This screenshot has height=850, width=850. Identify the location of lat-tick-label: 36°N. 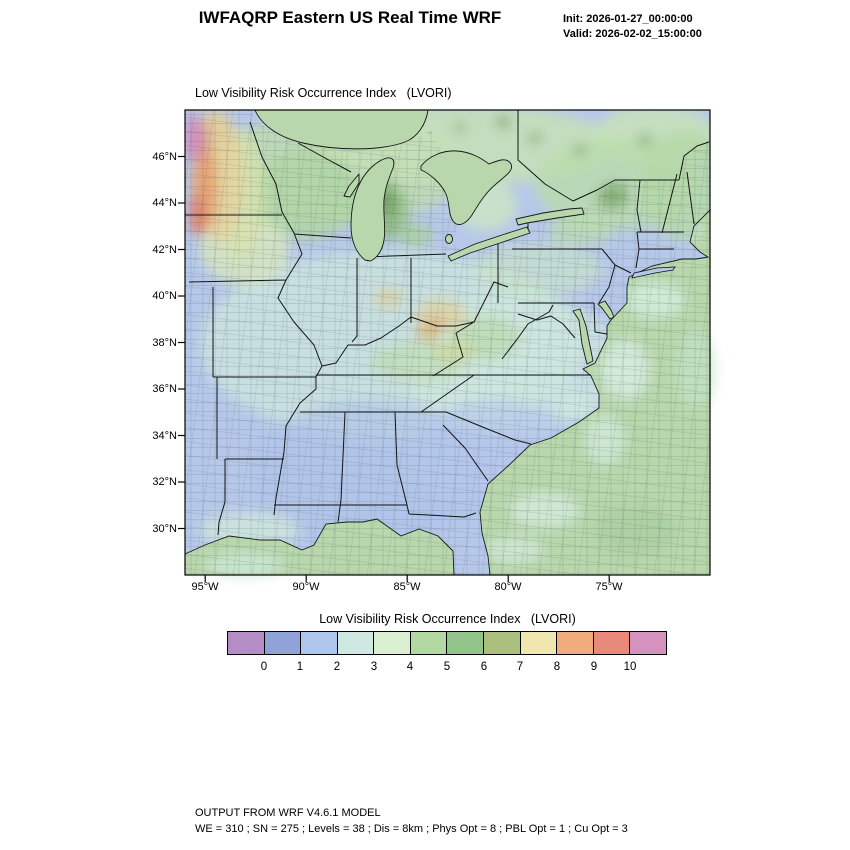
(164, 389).